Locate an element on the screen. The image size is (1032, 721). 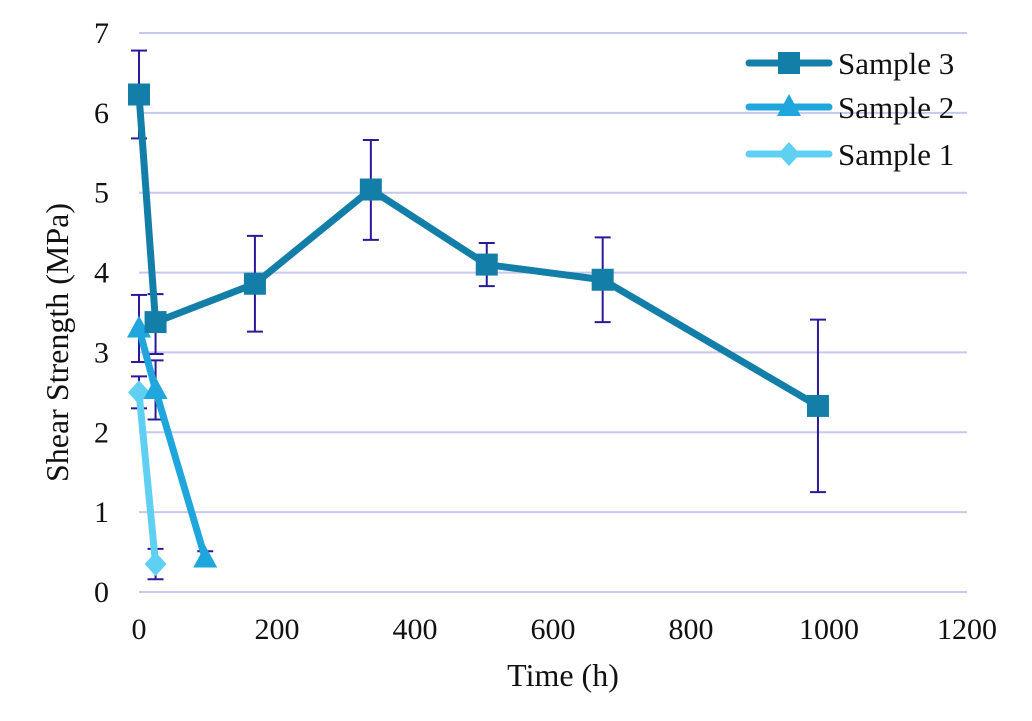
x-tick-label-1000: 1000 is located at coordinates (829, 629).